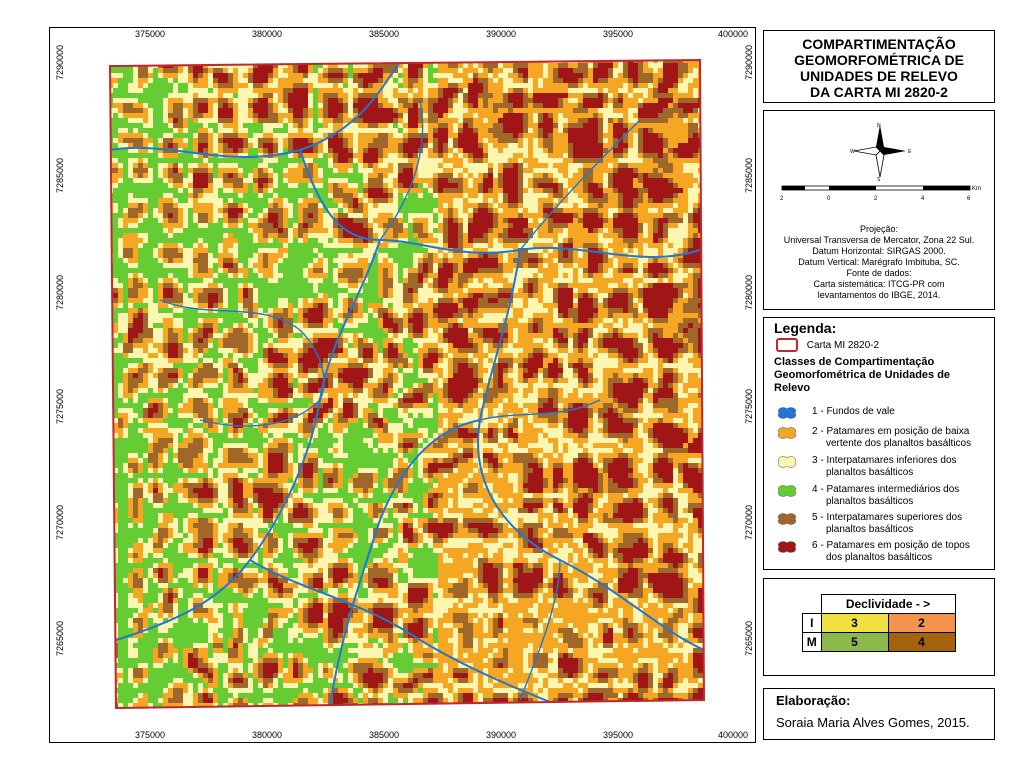 The height and width of the screenshot is (768, 1024). What do you see at coordinates (870, 472) in the screenshot?
I see `legend-item-3-line-2: planaltos basálticos` at bounding box center [870, 472].